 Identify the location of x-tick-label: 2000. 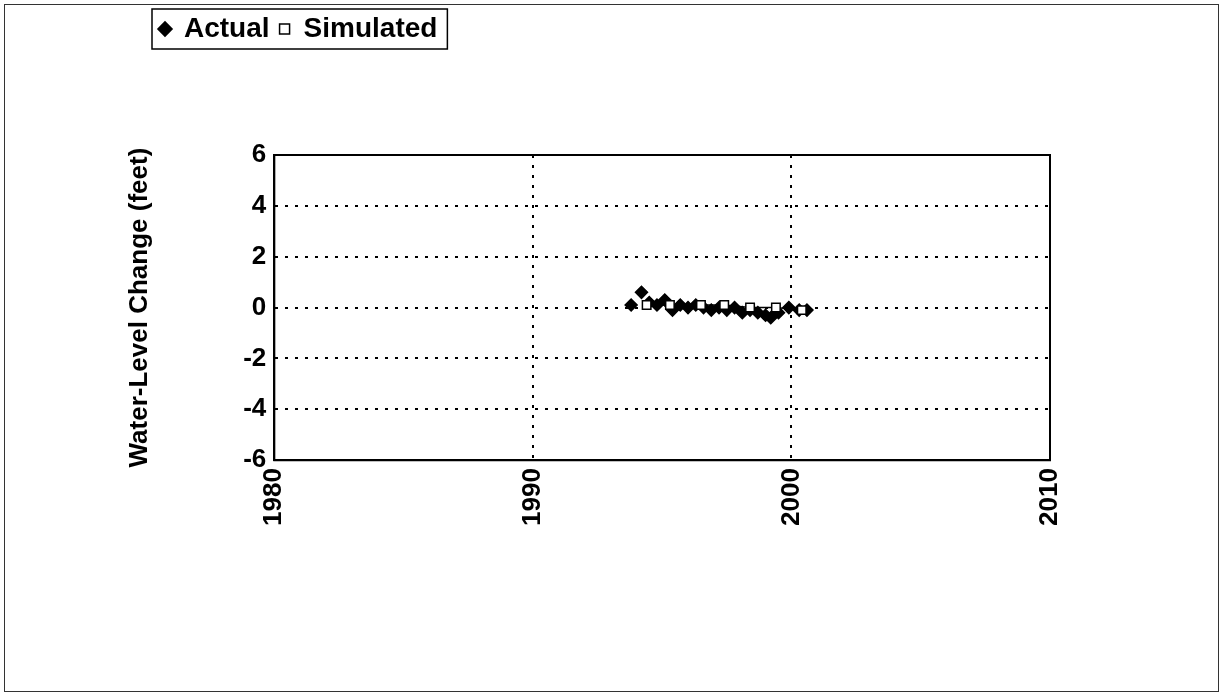
(789, 497).